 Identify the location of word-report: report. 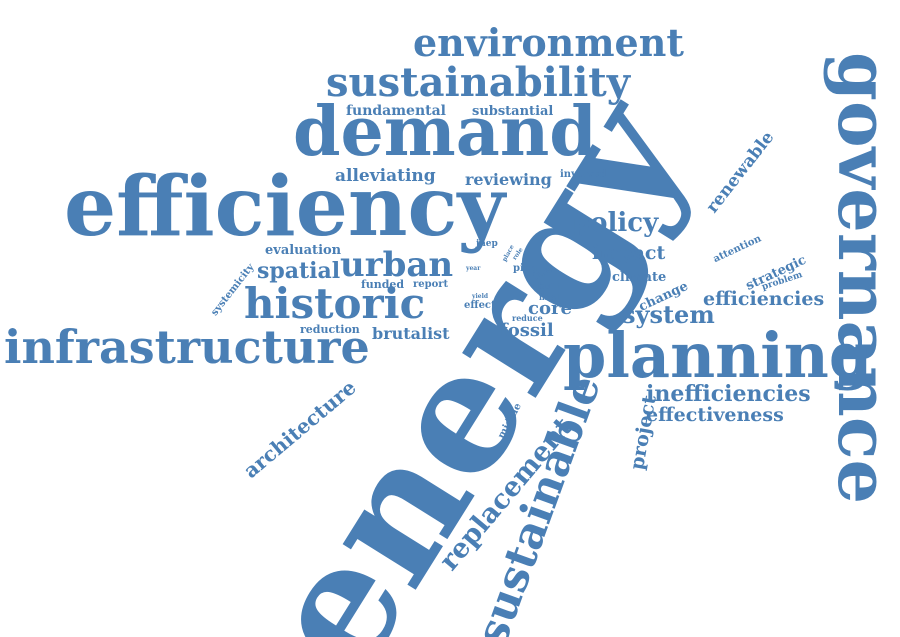
(431, 284).